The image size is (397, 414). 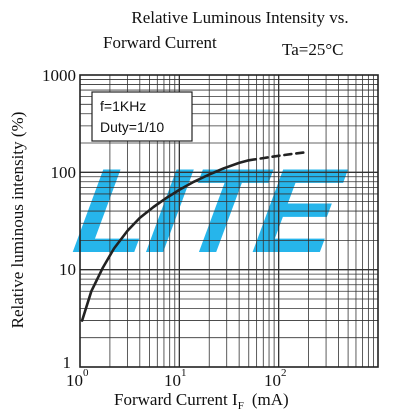 I want to click on y-tick-label-1000: 1000, so click(x=59, y=75).